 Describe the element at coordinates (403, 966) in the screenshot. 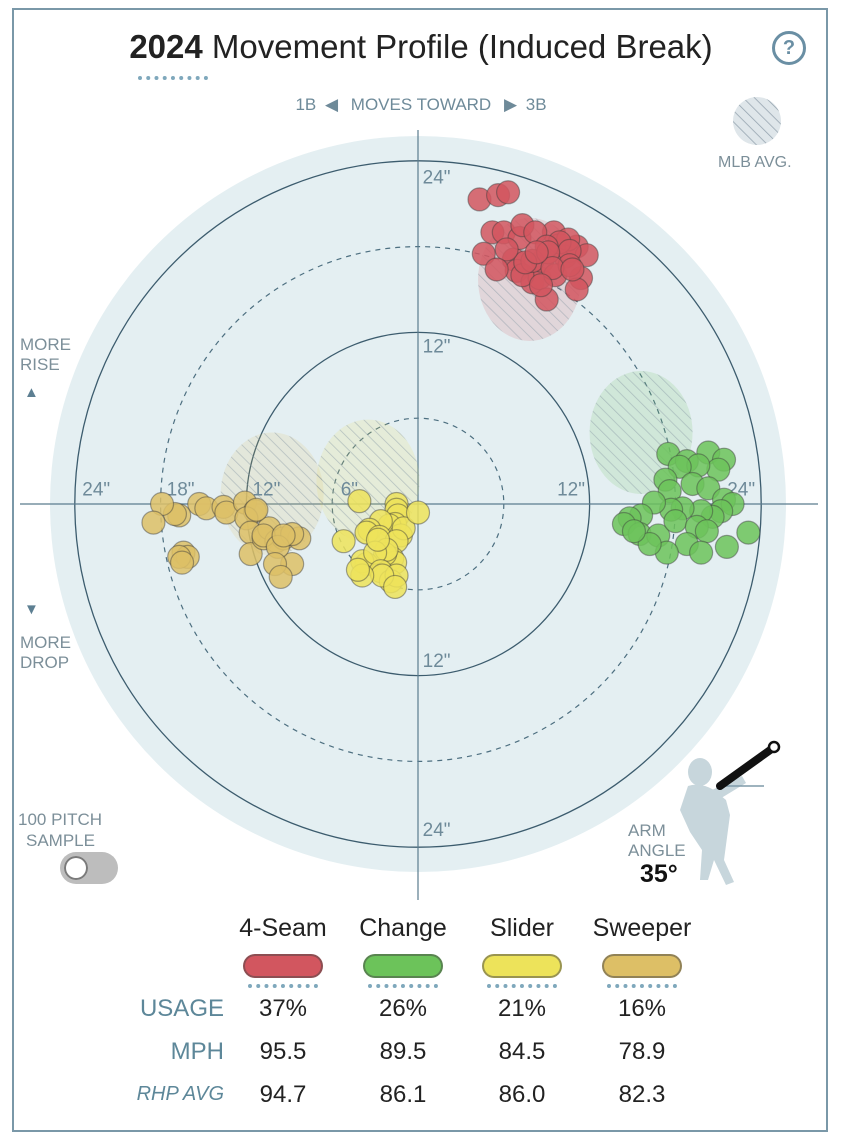

I see `legend-change-swatch` at that location.